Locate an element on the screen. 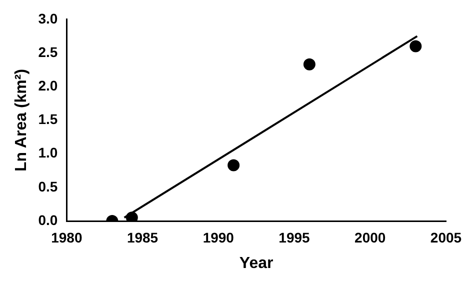  y-tick-label: 1.0 is located at coordinates (48, 152).